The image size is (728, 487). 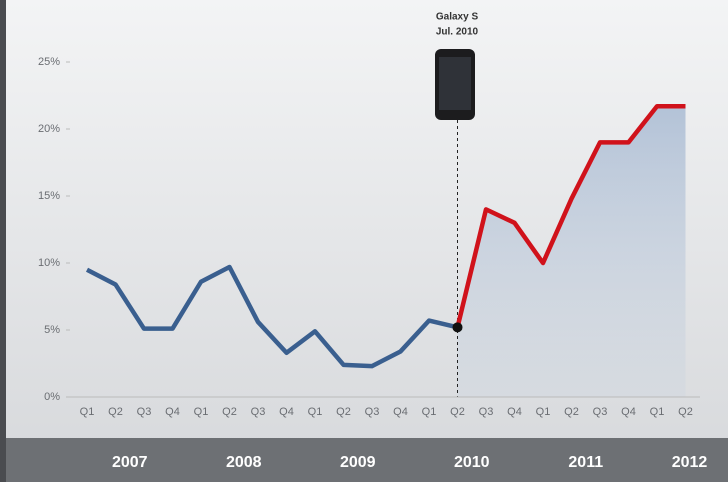 I want to click on year-label: 2011, so click(x=585, y=462).